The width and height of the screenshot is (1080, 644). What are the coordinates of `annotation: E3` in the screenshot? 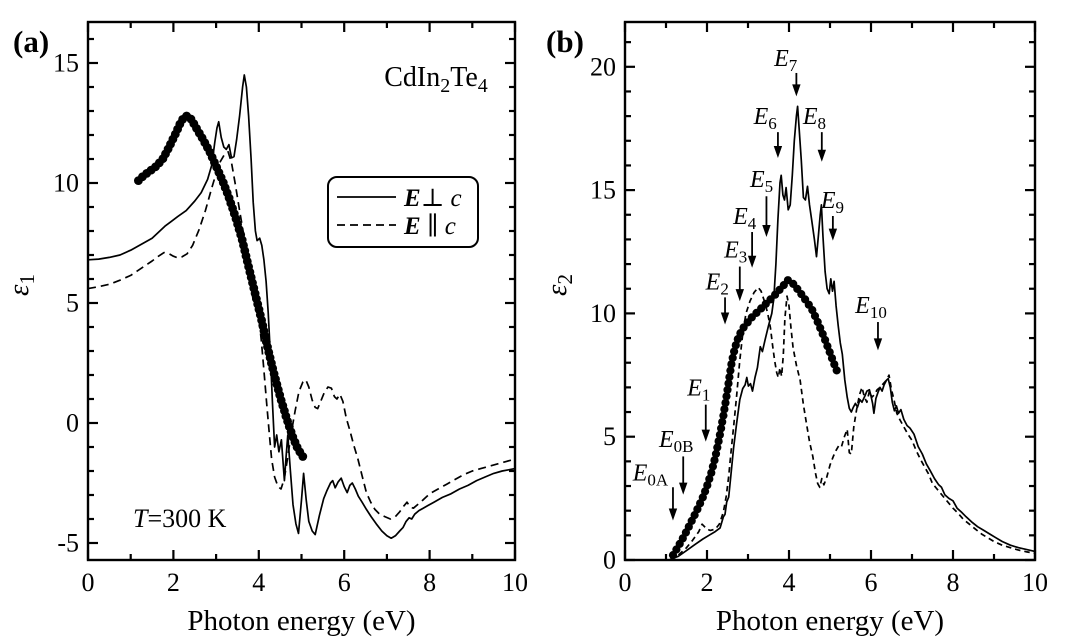 It's located at (735, 269).